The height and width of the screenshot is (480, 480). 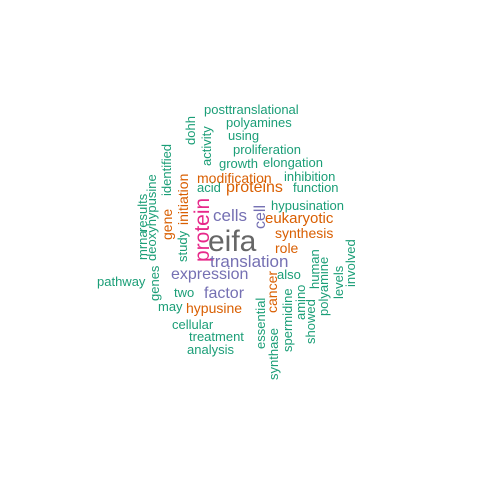 I want to click on word-identified: identified, so click(x=166, y=169).